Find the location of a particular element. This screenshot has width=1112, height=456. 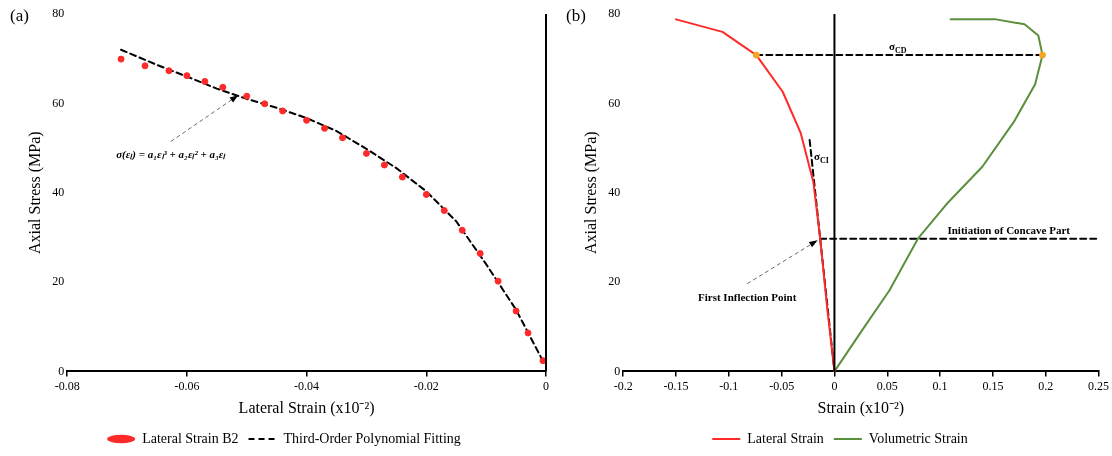

x-tick-label: -0.1 is located at coordinates (729, 385).